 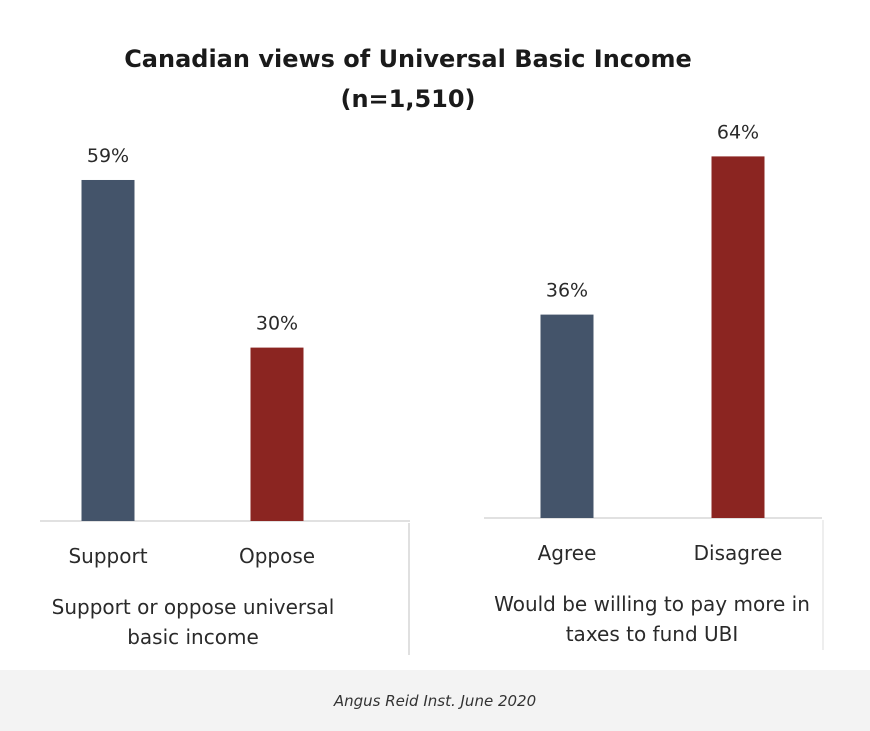 I want to click on chart-title: Canadian views of Universal Basic Income, so click(x=408, y=59).